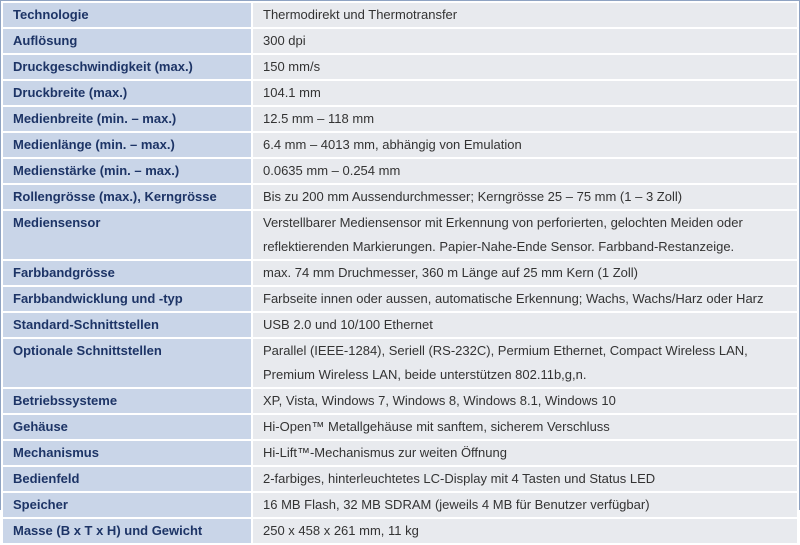 The width and height of the screenshot is (800, 545). Describe the element at coordinates (341, 530) in the screenshot. I see `value-line: 250 x 458 x 261 mm, 11 kg` at that location.